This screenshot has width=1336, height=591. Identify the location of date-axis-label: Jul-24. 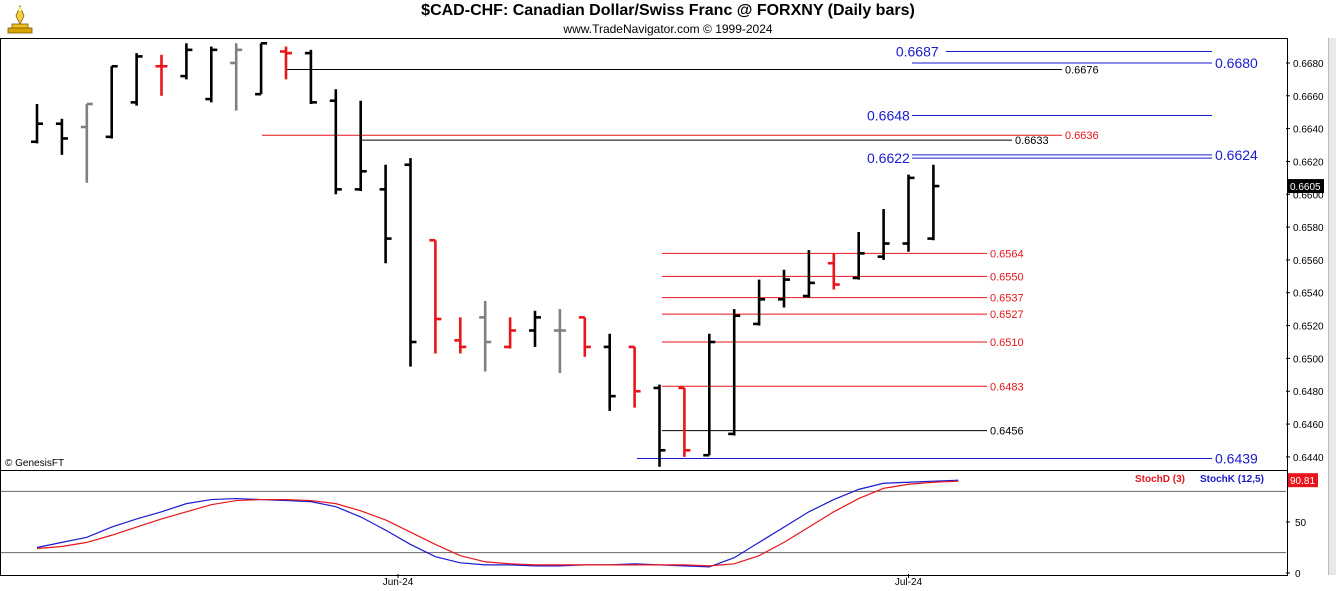
(909, 582).